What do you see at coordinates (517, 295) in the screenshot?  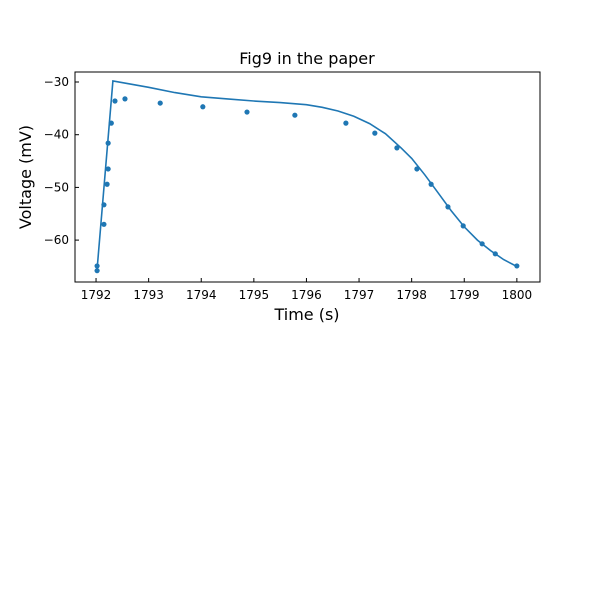 I see `x-tick-label: 1800` at bounding box center [517, 295].